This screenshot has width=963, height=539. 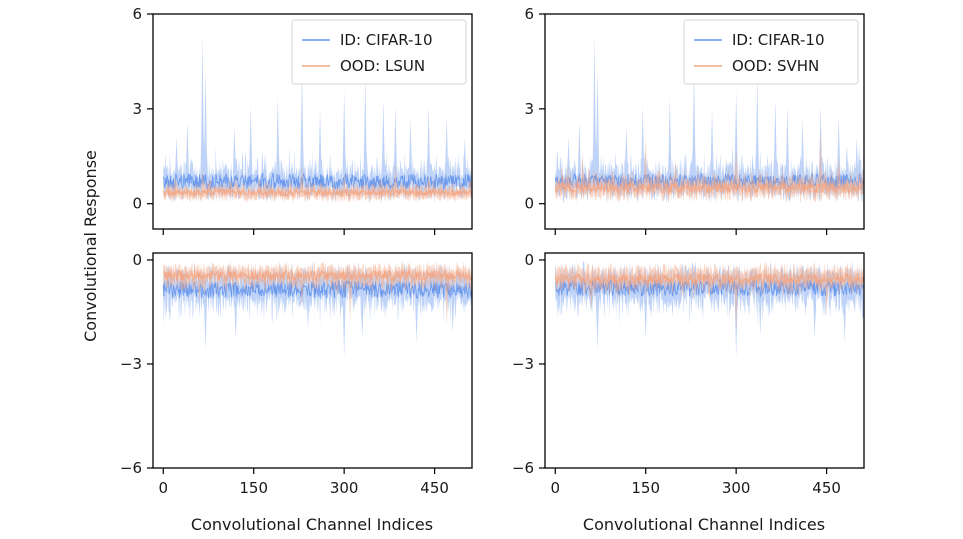 What do you see at coordinates (312, 524) in the screenshot?
I see `x-axis-title-left: Convolutional Channel Indices` at bounding box center [312, 524].